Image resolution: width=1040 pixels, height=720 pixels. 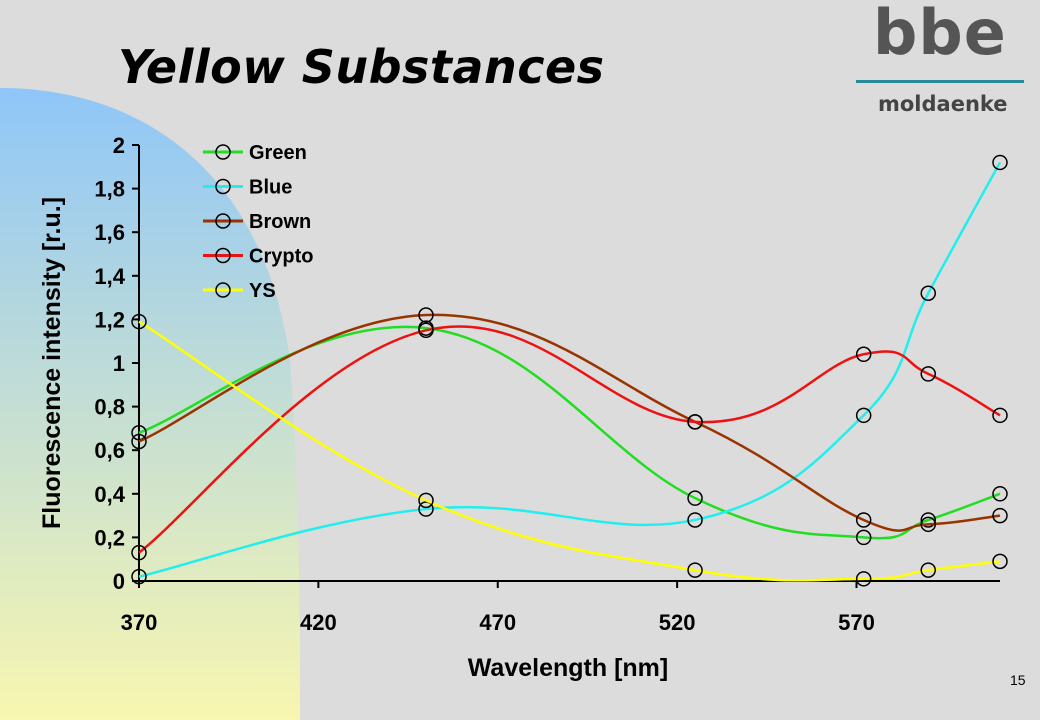 What do you see at coordinates (139, 622) in the screenshot?
I see `x-tick-label: 370` at bounding box center [139, 622].